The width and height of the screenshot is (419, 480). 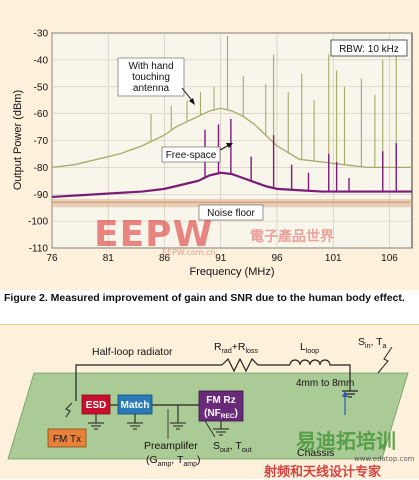 I want to click on eepw-url-watermark: EEPW.com.cn, so click(x=189, y=252).